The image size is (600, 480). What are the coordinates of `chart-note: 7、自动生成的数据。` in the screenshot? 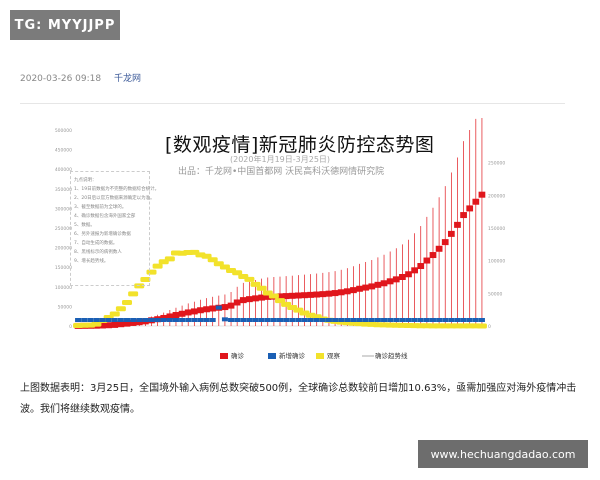 It's located at (96, 243).